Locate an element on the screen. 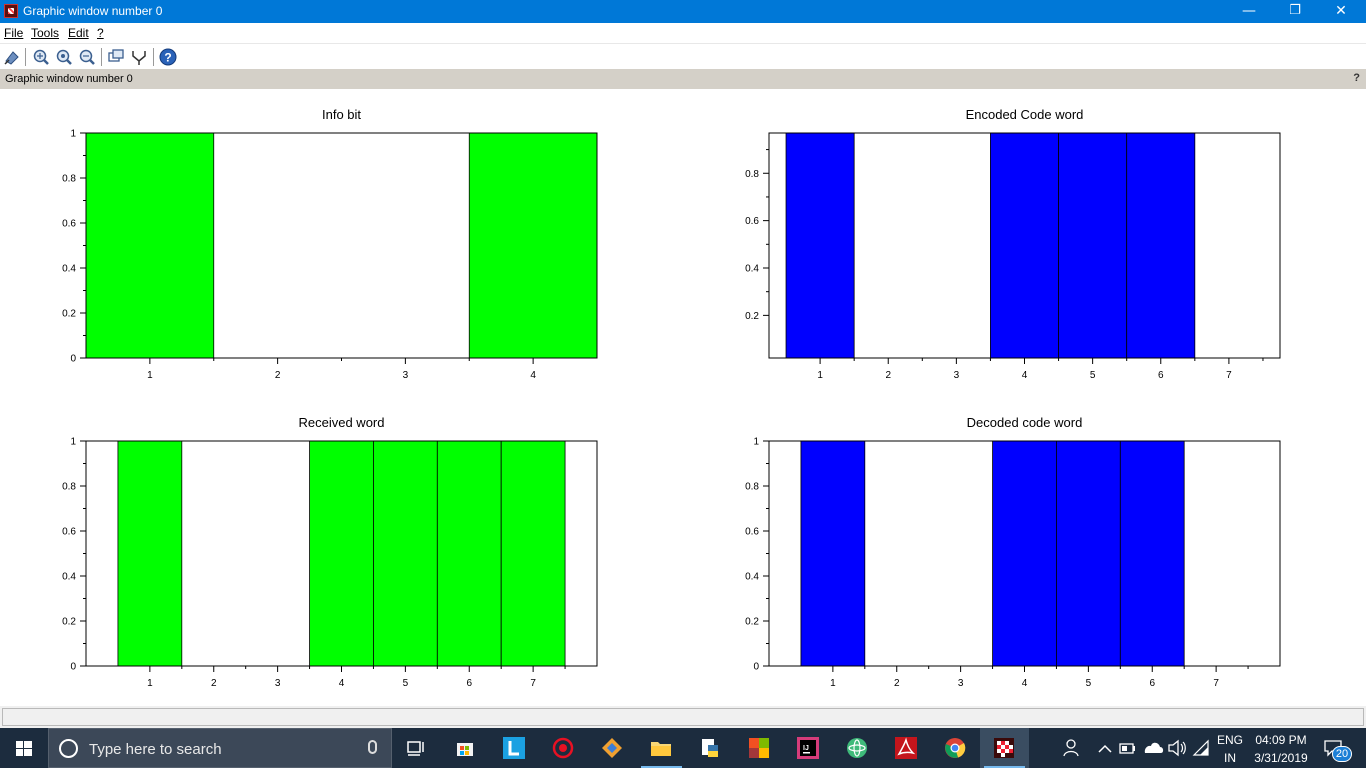  title-bar: Graphic window number 0 — ❐ ✕ is located at coordinates (683, 11).